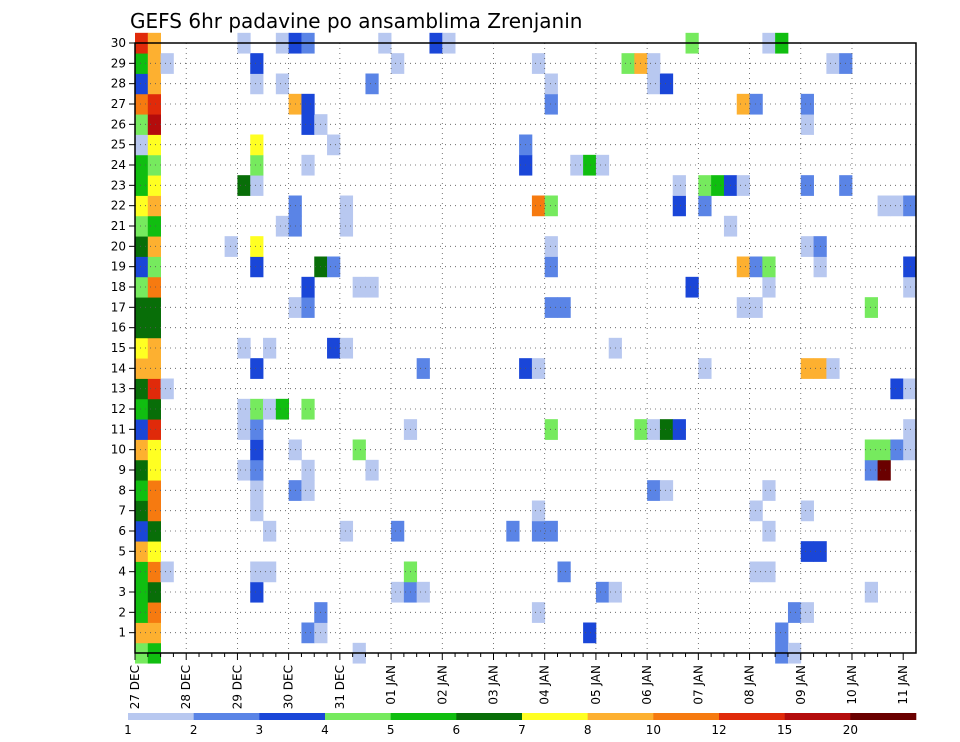 This screenshot has height=742, width=960. Describe the element at coordinates (118, 267) in the screenshot. I see `y-tick-label: 19` at that location.